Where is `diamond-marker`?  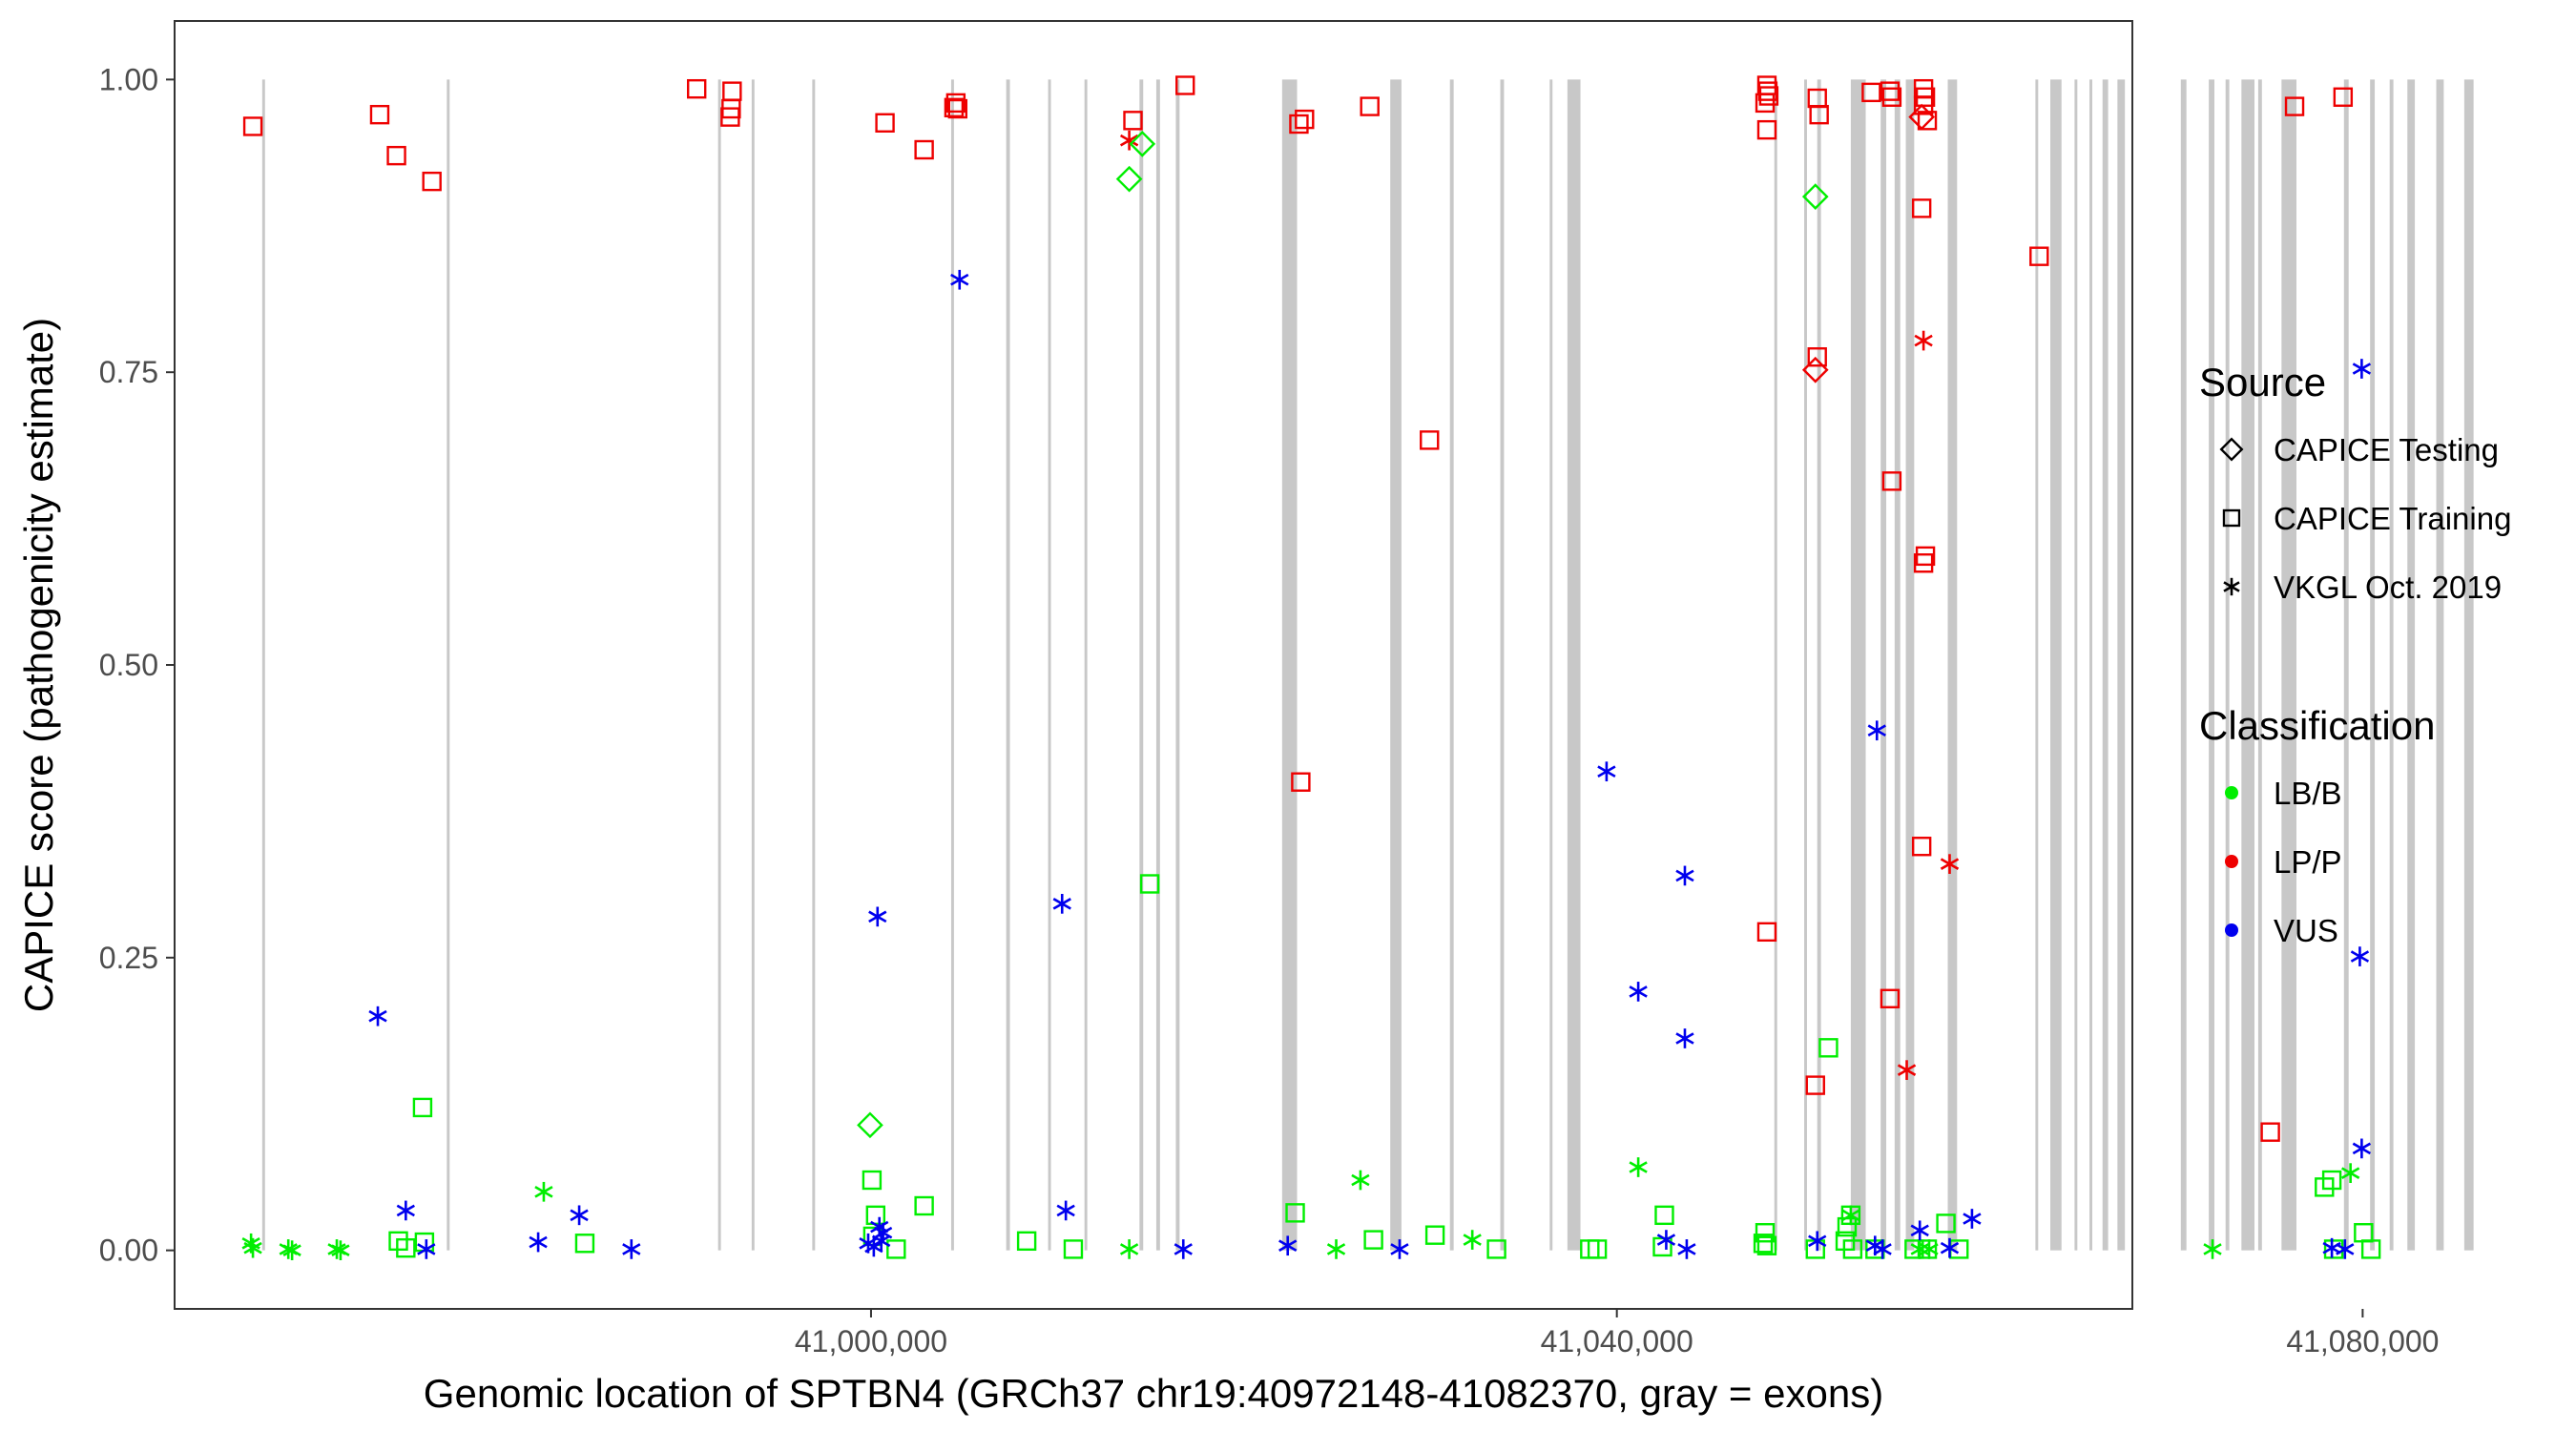 diamond-marker is located at coordinates (870, 1125).